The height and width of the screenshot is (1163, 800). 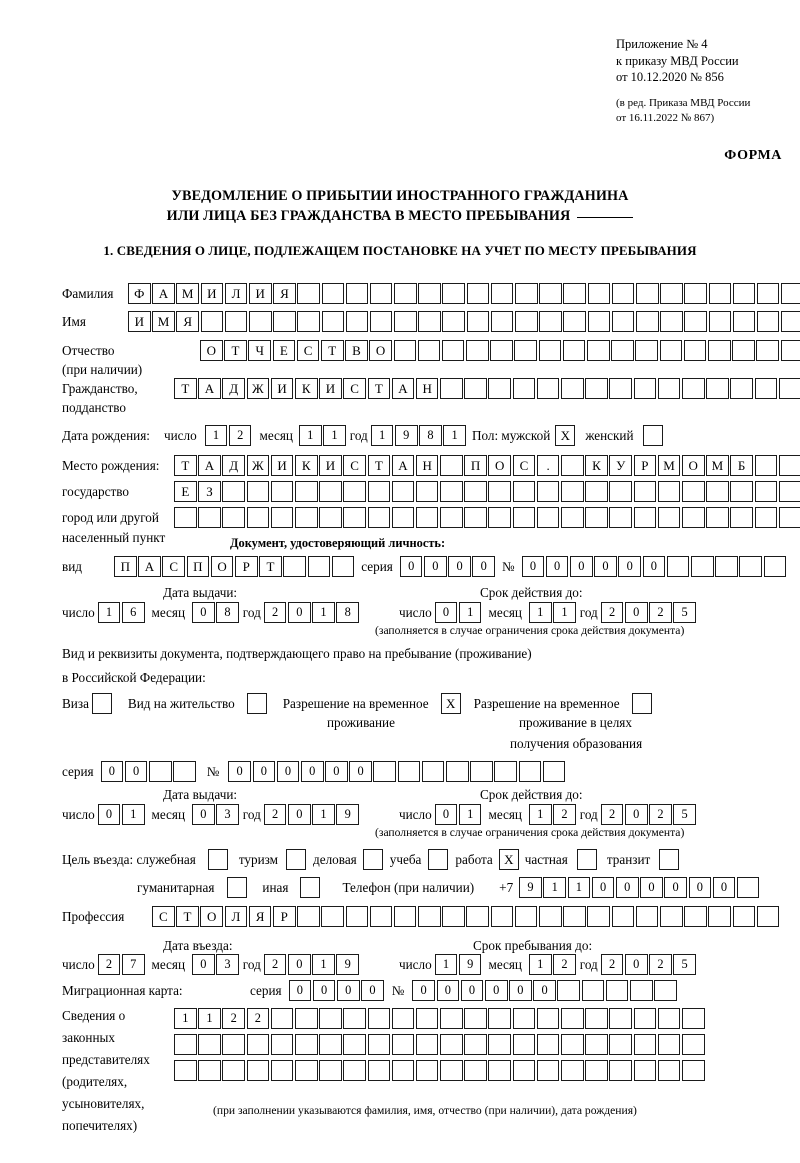 I want to click on purpose-official-checkbox, so click(x=217, y=859).